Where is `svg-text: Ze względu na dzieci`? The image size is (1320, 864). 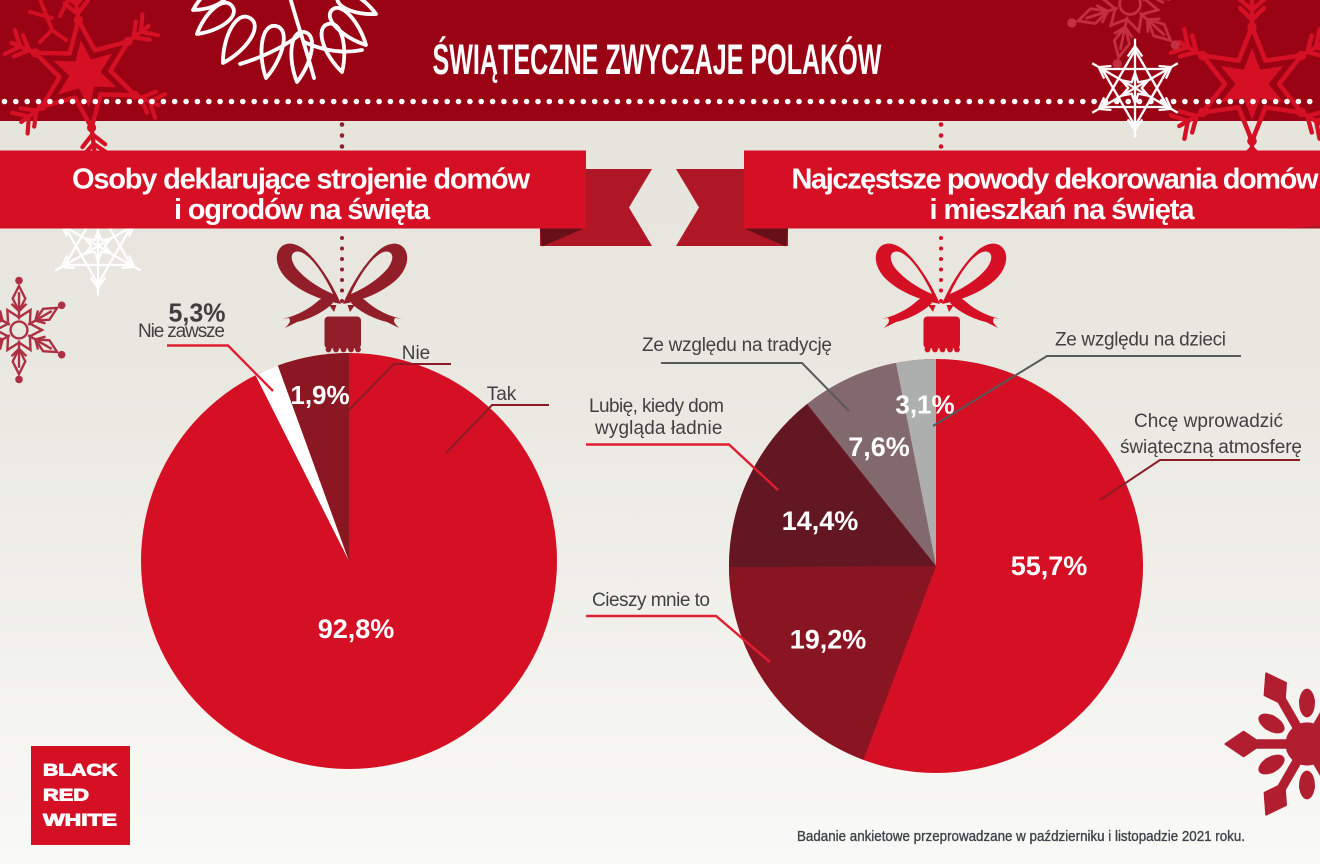 svg-text: Ze względu na dzieci is located at coordinates (1140, 340).